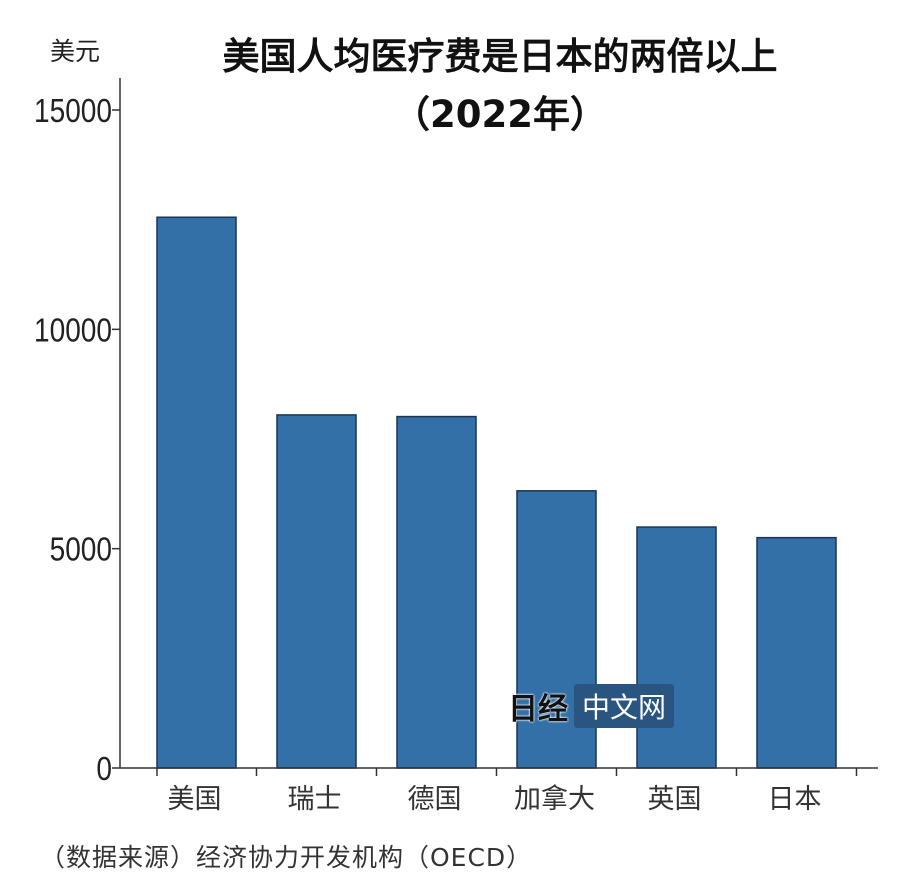  I want to click on chart-title: 美国人均医疗费是日本的两倍以上, so click(500, 56).